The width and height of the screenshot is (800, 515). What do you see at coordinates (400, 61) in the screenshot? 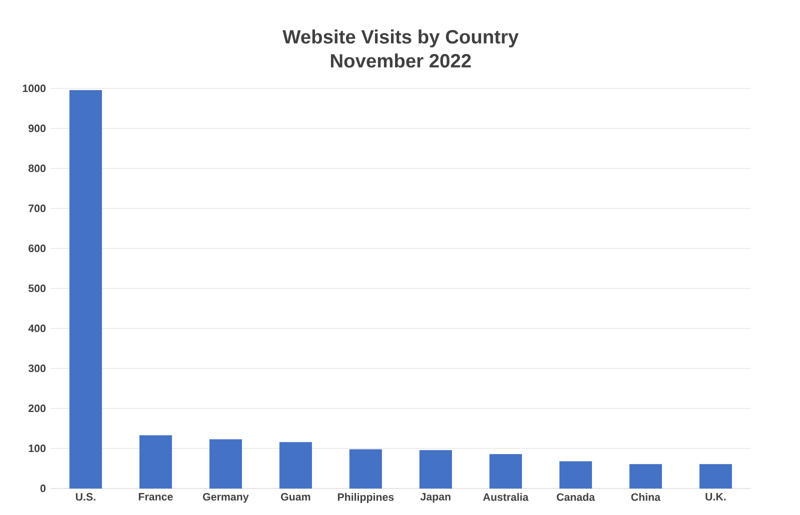
I see `chart-subtitle: November 2022` at bounding box center [400, 61].